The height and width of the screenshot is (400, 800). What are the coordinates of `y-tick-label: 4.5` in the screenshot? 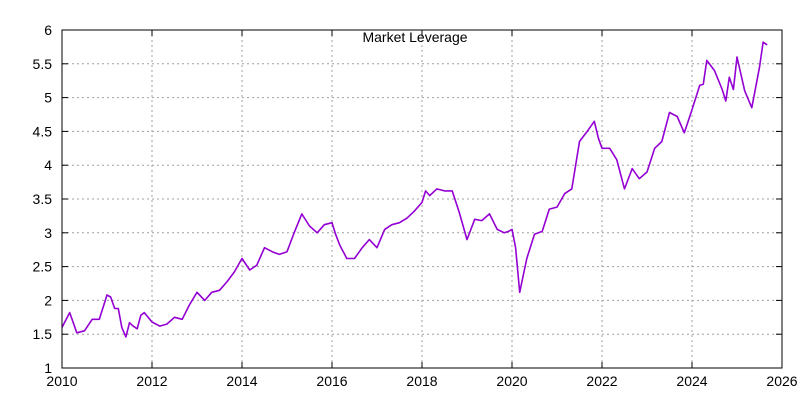 It's located at (43, 131).